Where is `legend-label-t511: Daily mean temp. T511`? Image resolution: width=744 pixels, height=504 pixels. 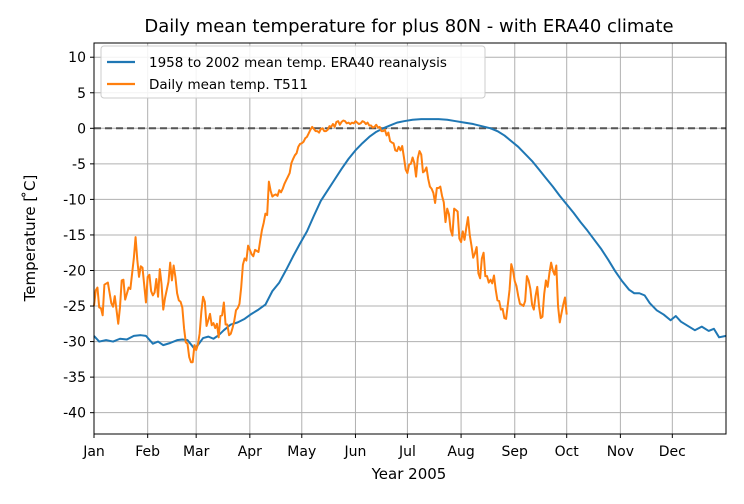
legend-label-t511: Daily mean temp. T511 is located at coordinates (228, 85).